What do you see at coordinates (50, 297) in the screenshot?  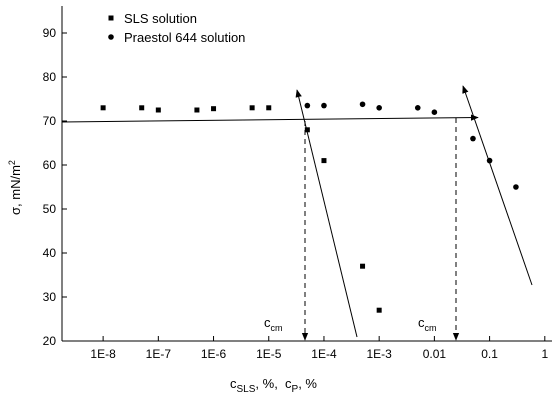 I see `y-tick-label: 30` at bounding box center [50, 297].